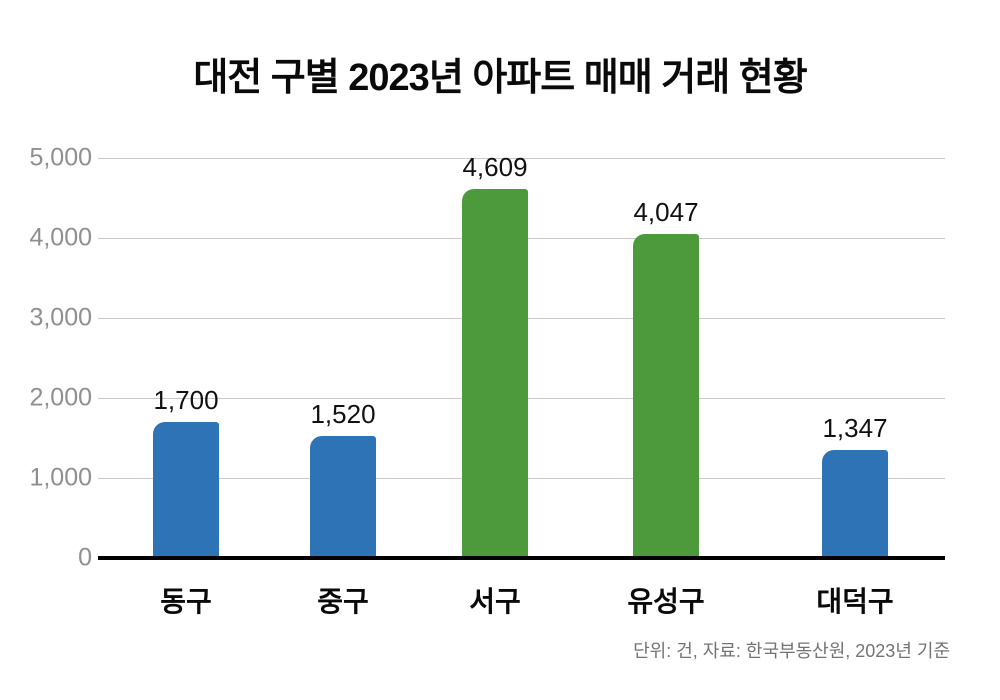 This screenshot has width=1000, height=700. I want to click on bar-value-label: 1,700, so click(186, 400).